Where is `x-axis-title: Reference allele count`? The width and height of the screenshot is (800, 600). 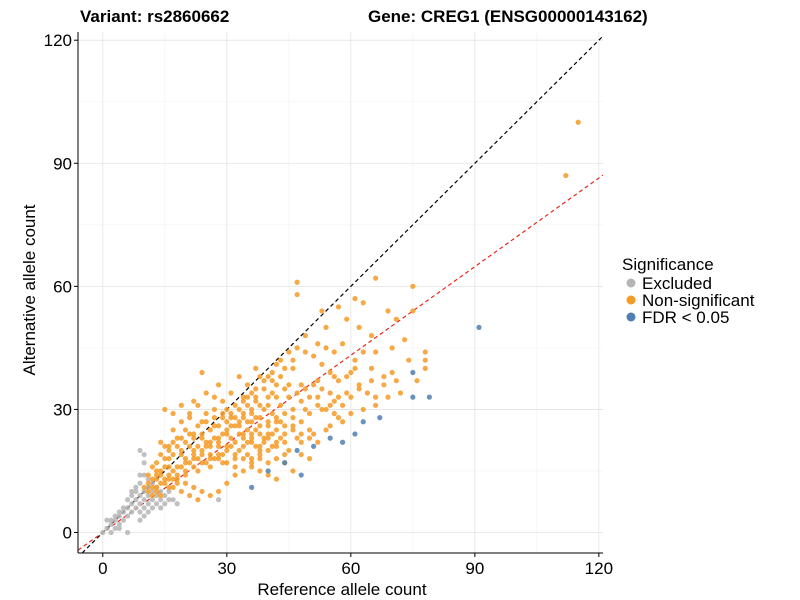 x-axis-title: Reference allele count is located at coordinates (341, 589).